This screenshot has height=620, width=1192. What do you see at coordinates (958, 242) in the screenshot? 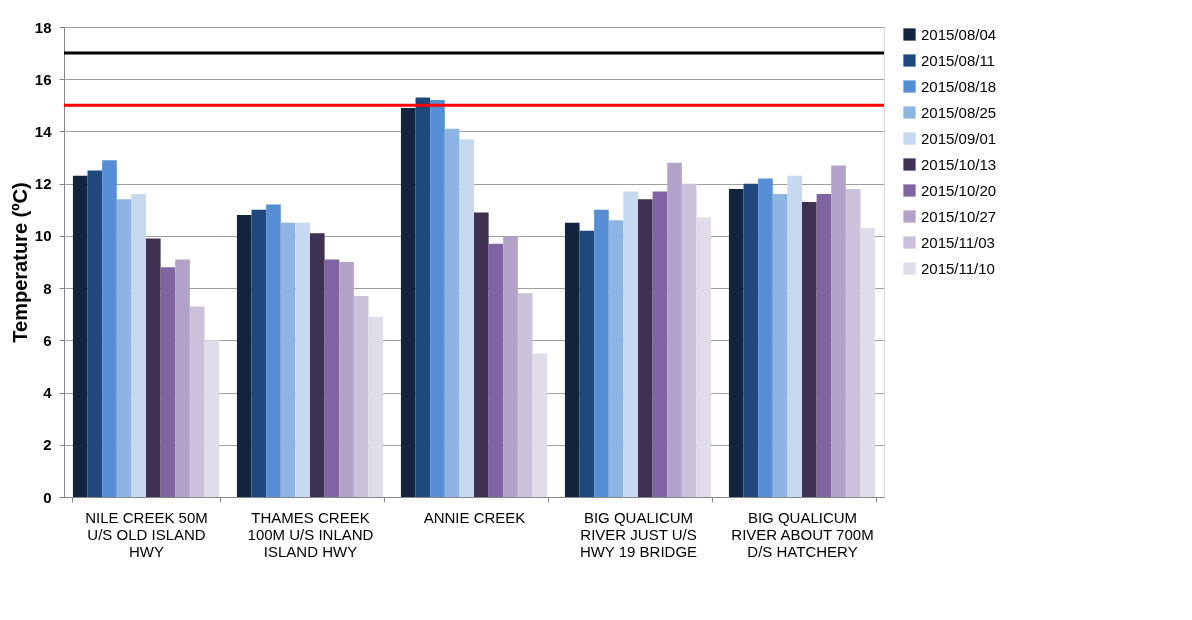
I see `legend-label: 2015/11/03` at bounding box center [958, 242].